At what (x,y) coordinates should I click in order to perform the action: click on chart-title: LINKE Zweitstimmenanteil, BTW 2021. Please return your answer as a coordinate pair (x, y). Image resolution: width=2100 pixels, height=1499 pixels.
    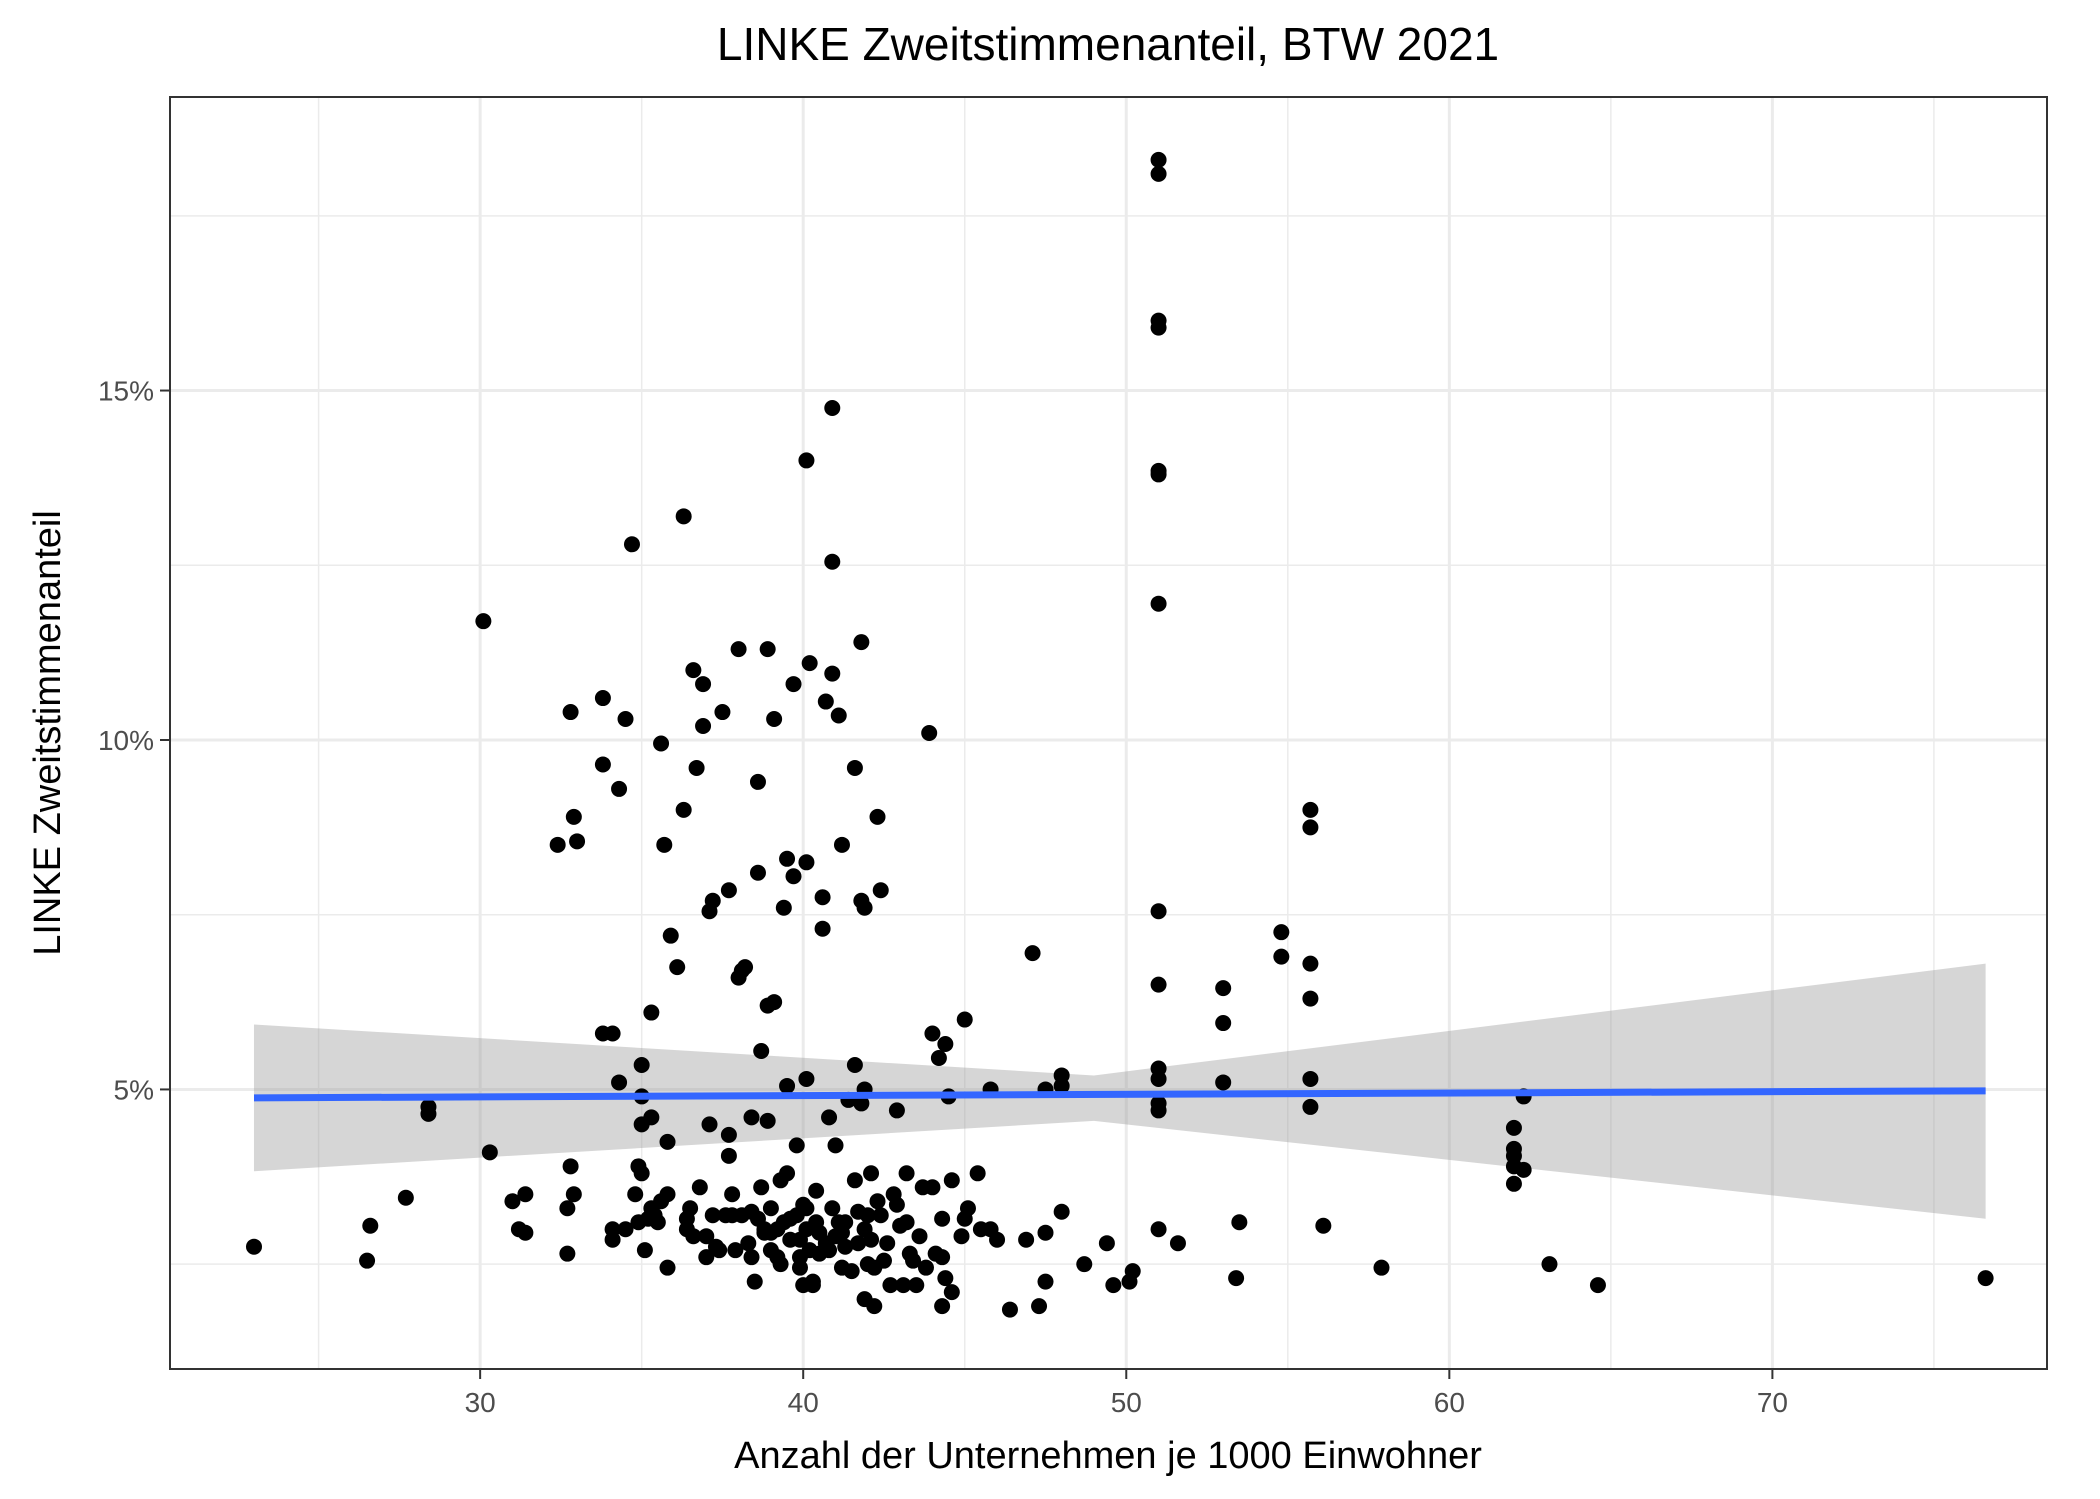
    Looking at the image, I should click on (1108, 44).